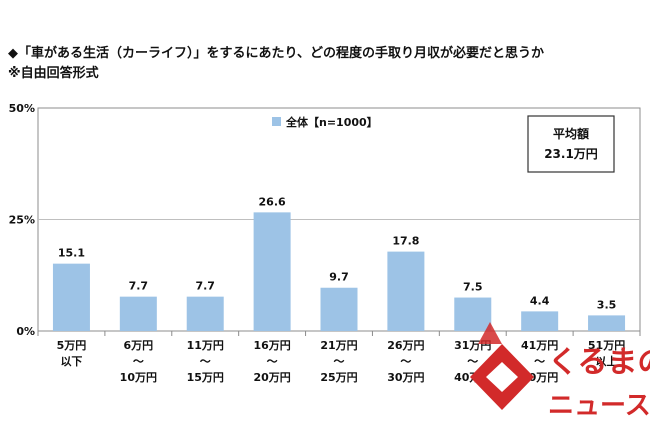  I want to click on logo-mark, so click(502, 366).